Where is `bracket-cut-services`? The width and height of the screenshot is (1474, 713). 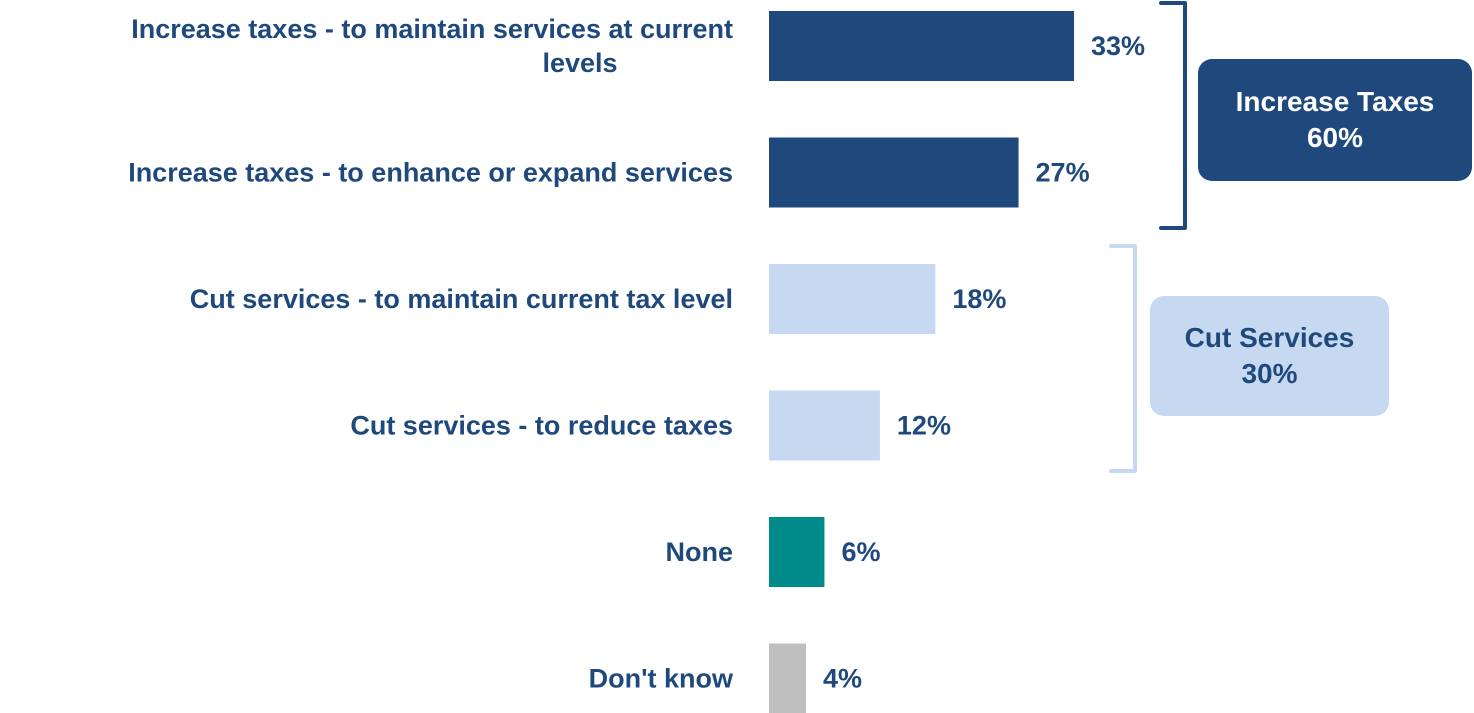 bracket-cut-services is located at coordinates (1123, 358).